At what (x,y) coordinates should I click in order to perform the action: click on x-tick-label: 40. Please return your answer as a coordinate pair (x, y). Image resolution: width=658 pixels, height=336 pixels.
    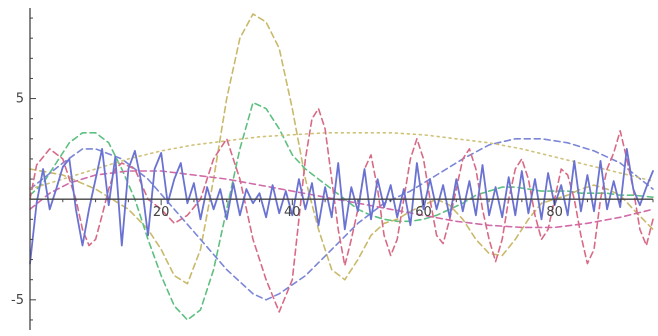
    Looking at the image, I should click on (292, 212).